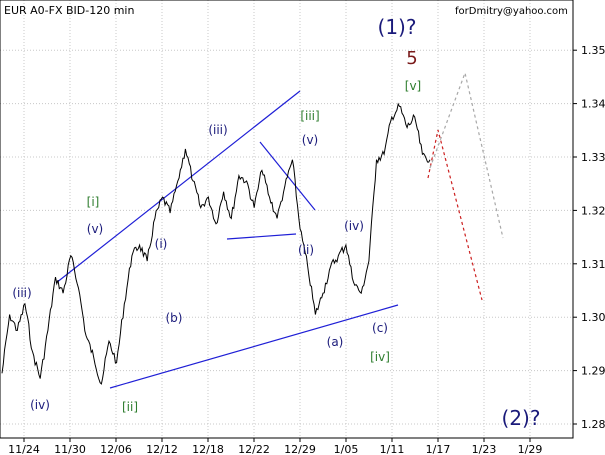 The width and height of the screenshot is (605, 455). What do you see at coordinates (511, 11) in the screenshot?
I see `watermark-email: forDmitry@yahoo.com` at bounding box center [511, 11].